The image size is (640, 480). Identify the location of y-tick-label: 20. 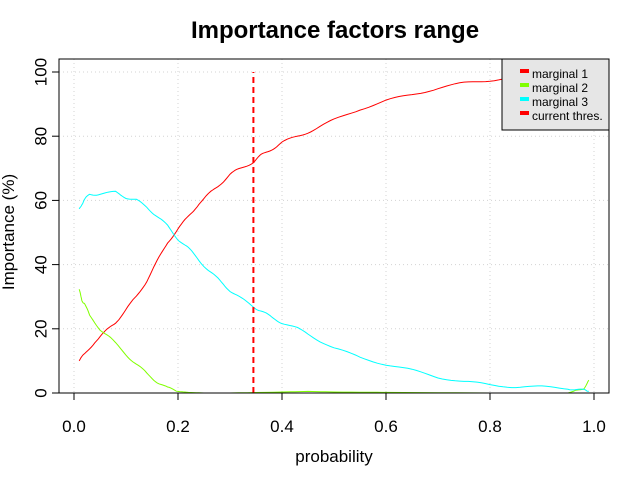
(40, 328).